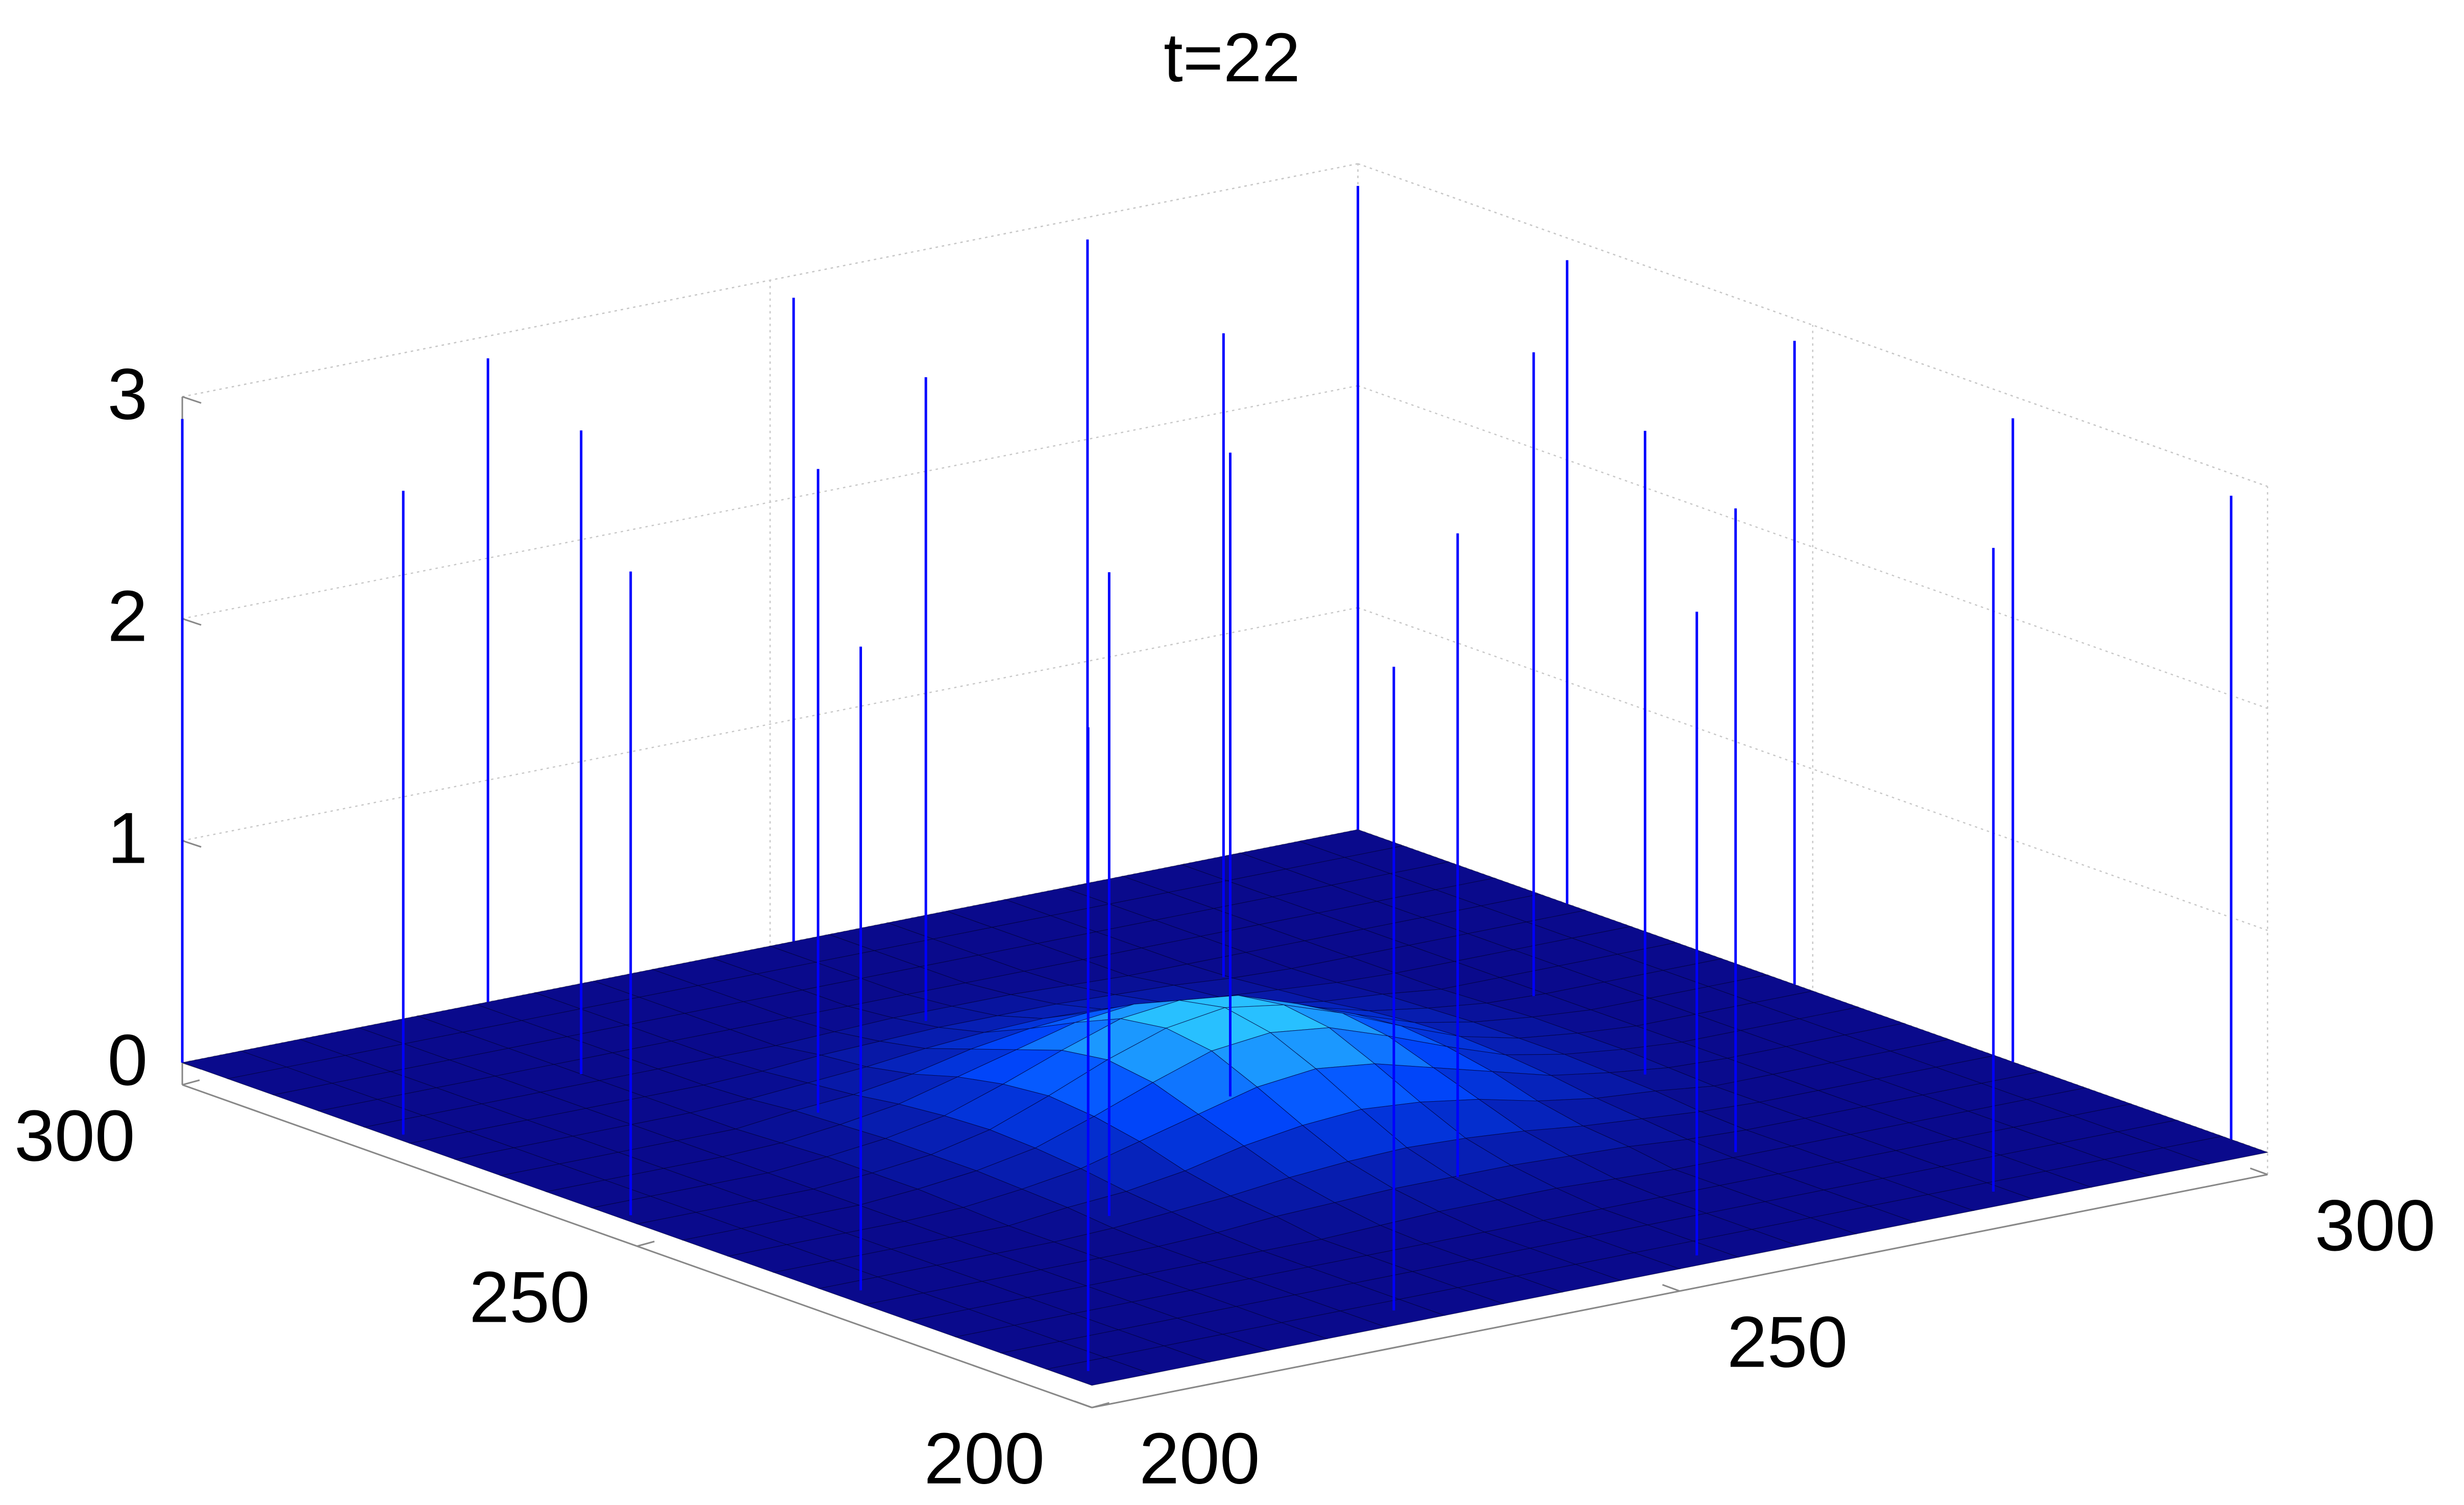 This screenshot has height=1505, width=2464. What do you see at coordinates (529, 1298) in the screenshot?
I see `y-tick-label: 250` at bounding box center [529, 1298].